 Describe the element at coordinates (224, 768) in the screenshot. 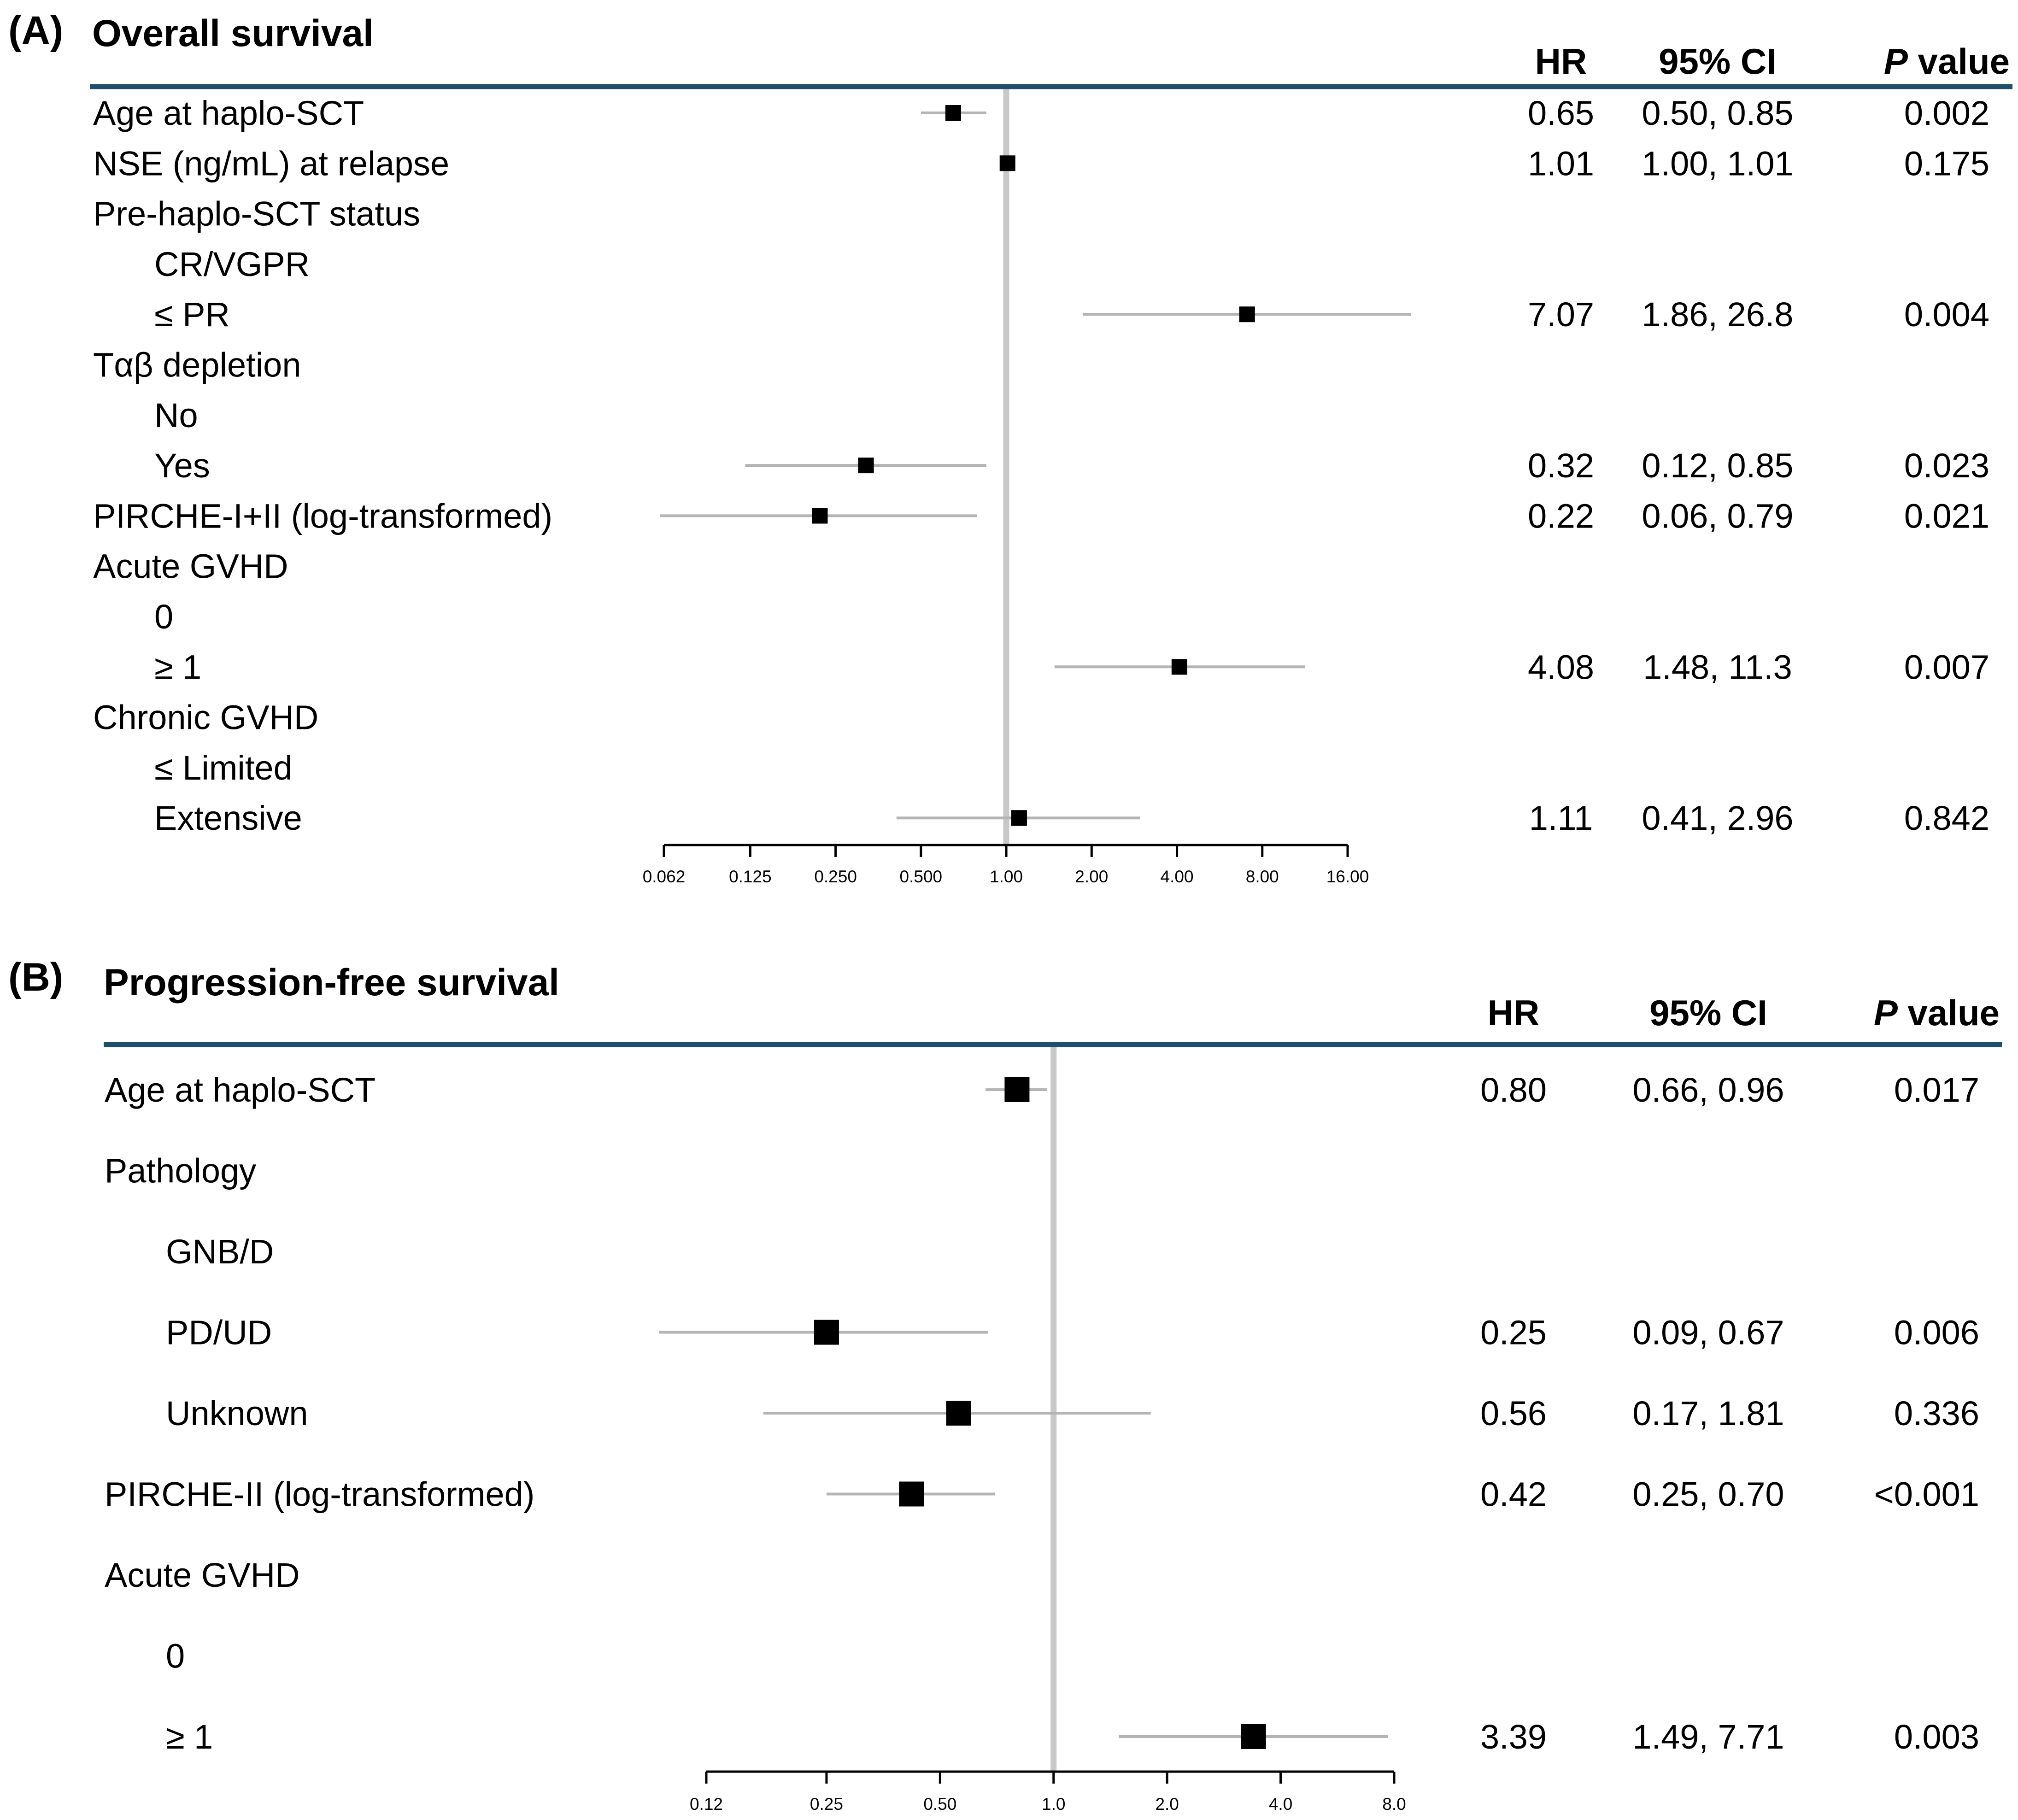

I see `row-label: ≤ Limited` at that location.